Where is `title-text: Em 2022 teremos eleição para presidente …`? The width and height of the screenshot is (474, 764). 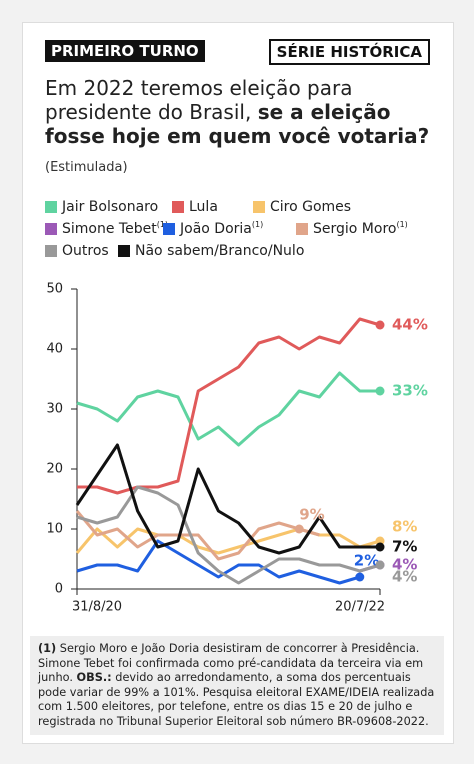 title-text: Em 2022 teremos eleição para presidente … is located at coordinates (199, 100).